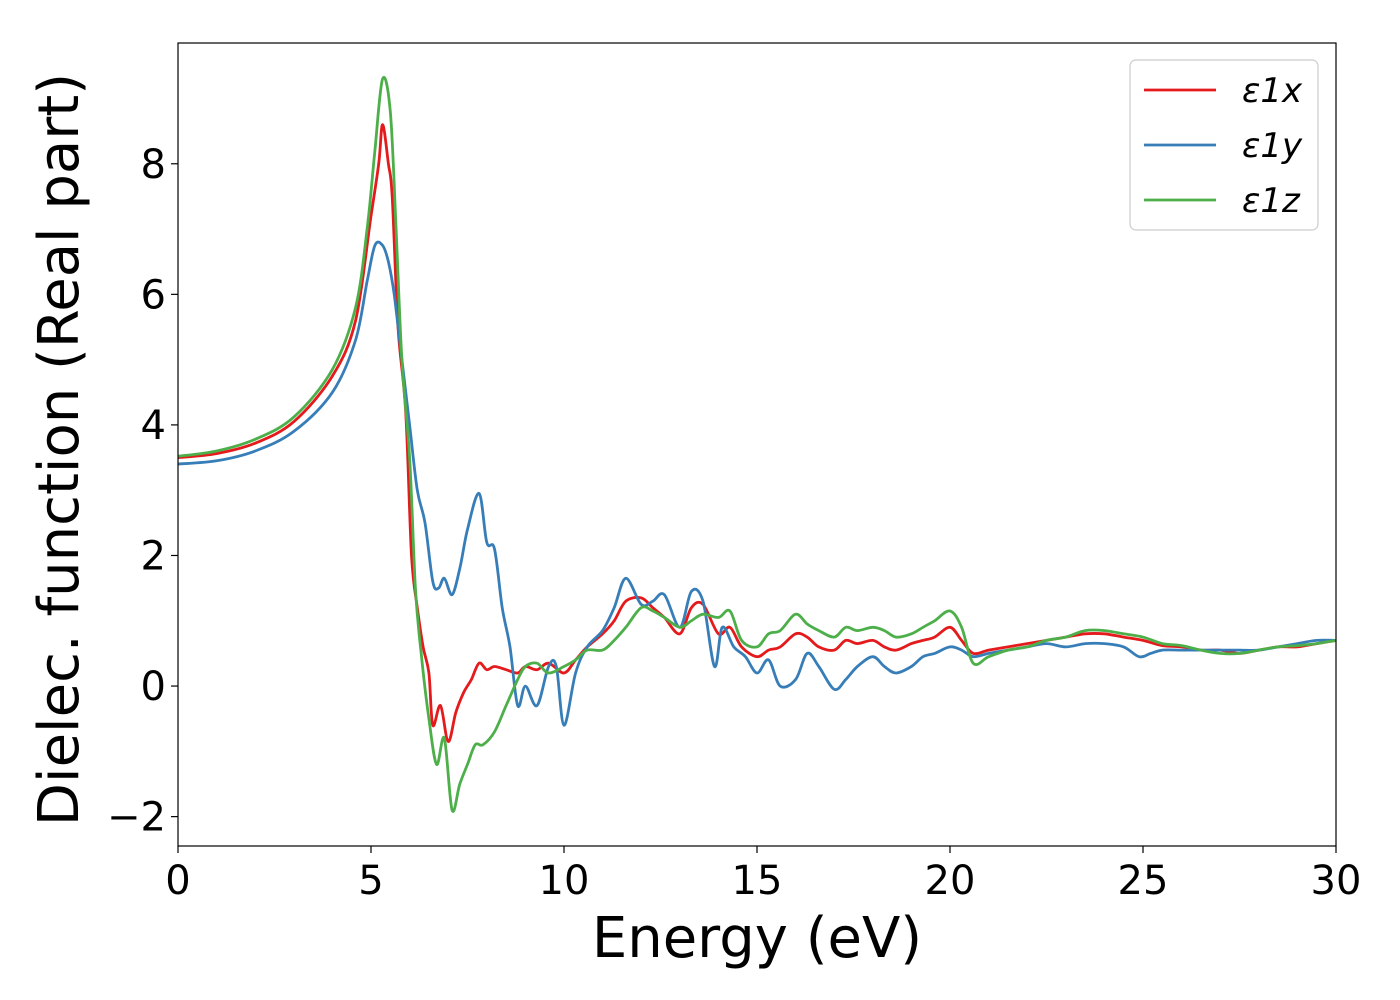 This screenshot has height=1000, width=1400. What do you see at coordinates (1336, 881) in the screenshot?
I see `x-tick-label: 30` at bounding box center [1336, 881].